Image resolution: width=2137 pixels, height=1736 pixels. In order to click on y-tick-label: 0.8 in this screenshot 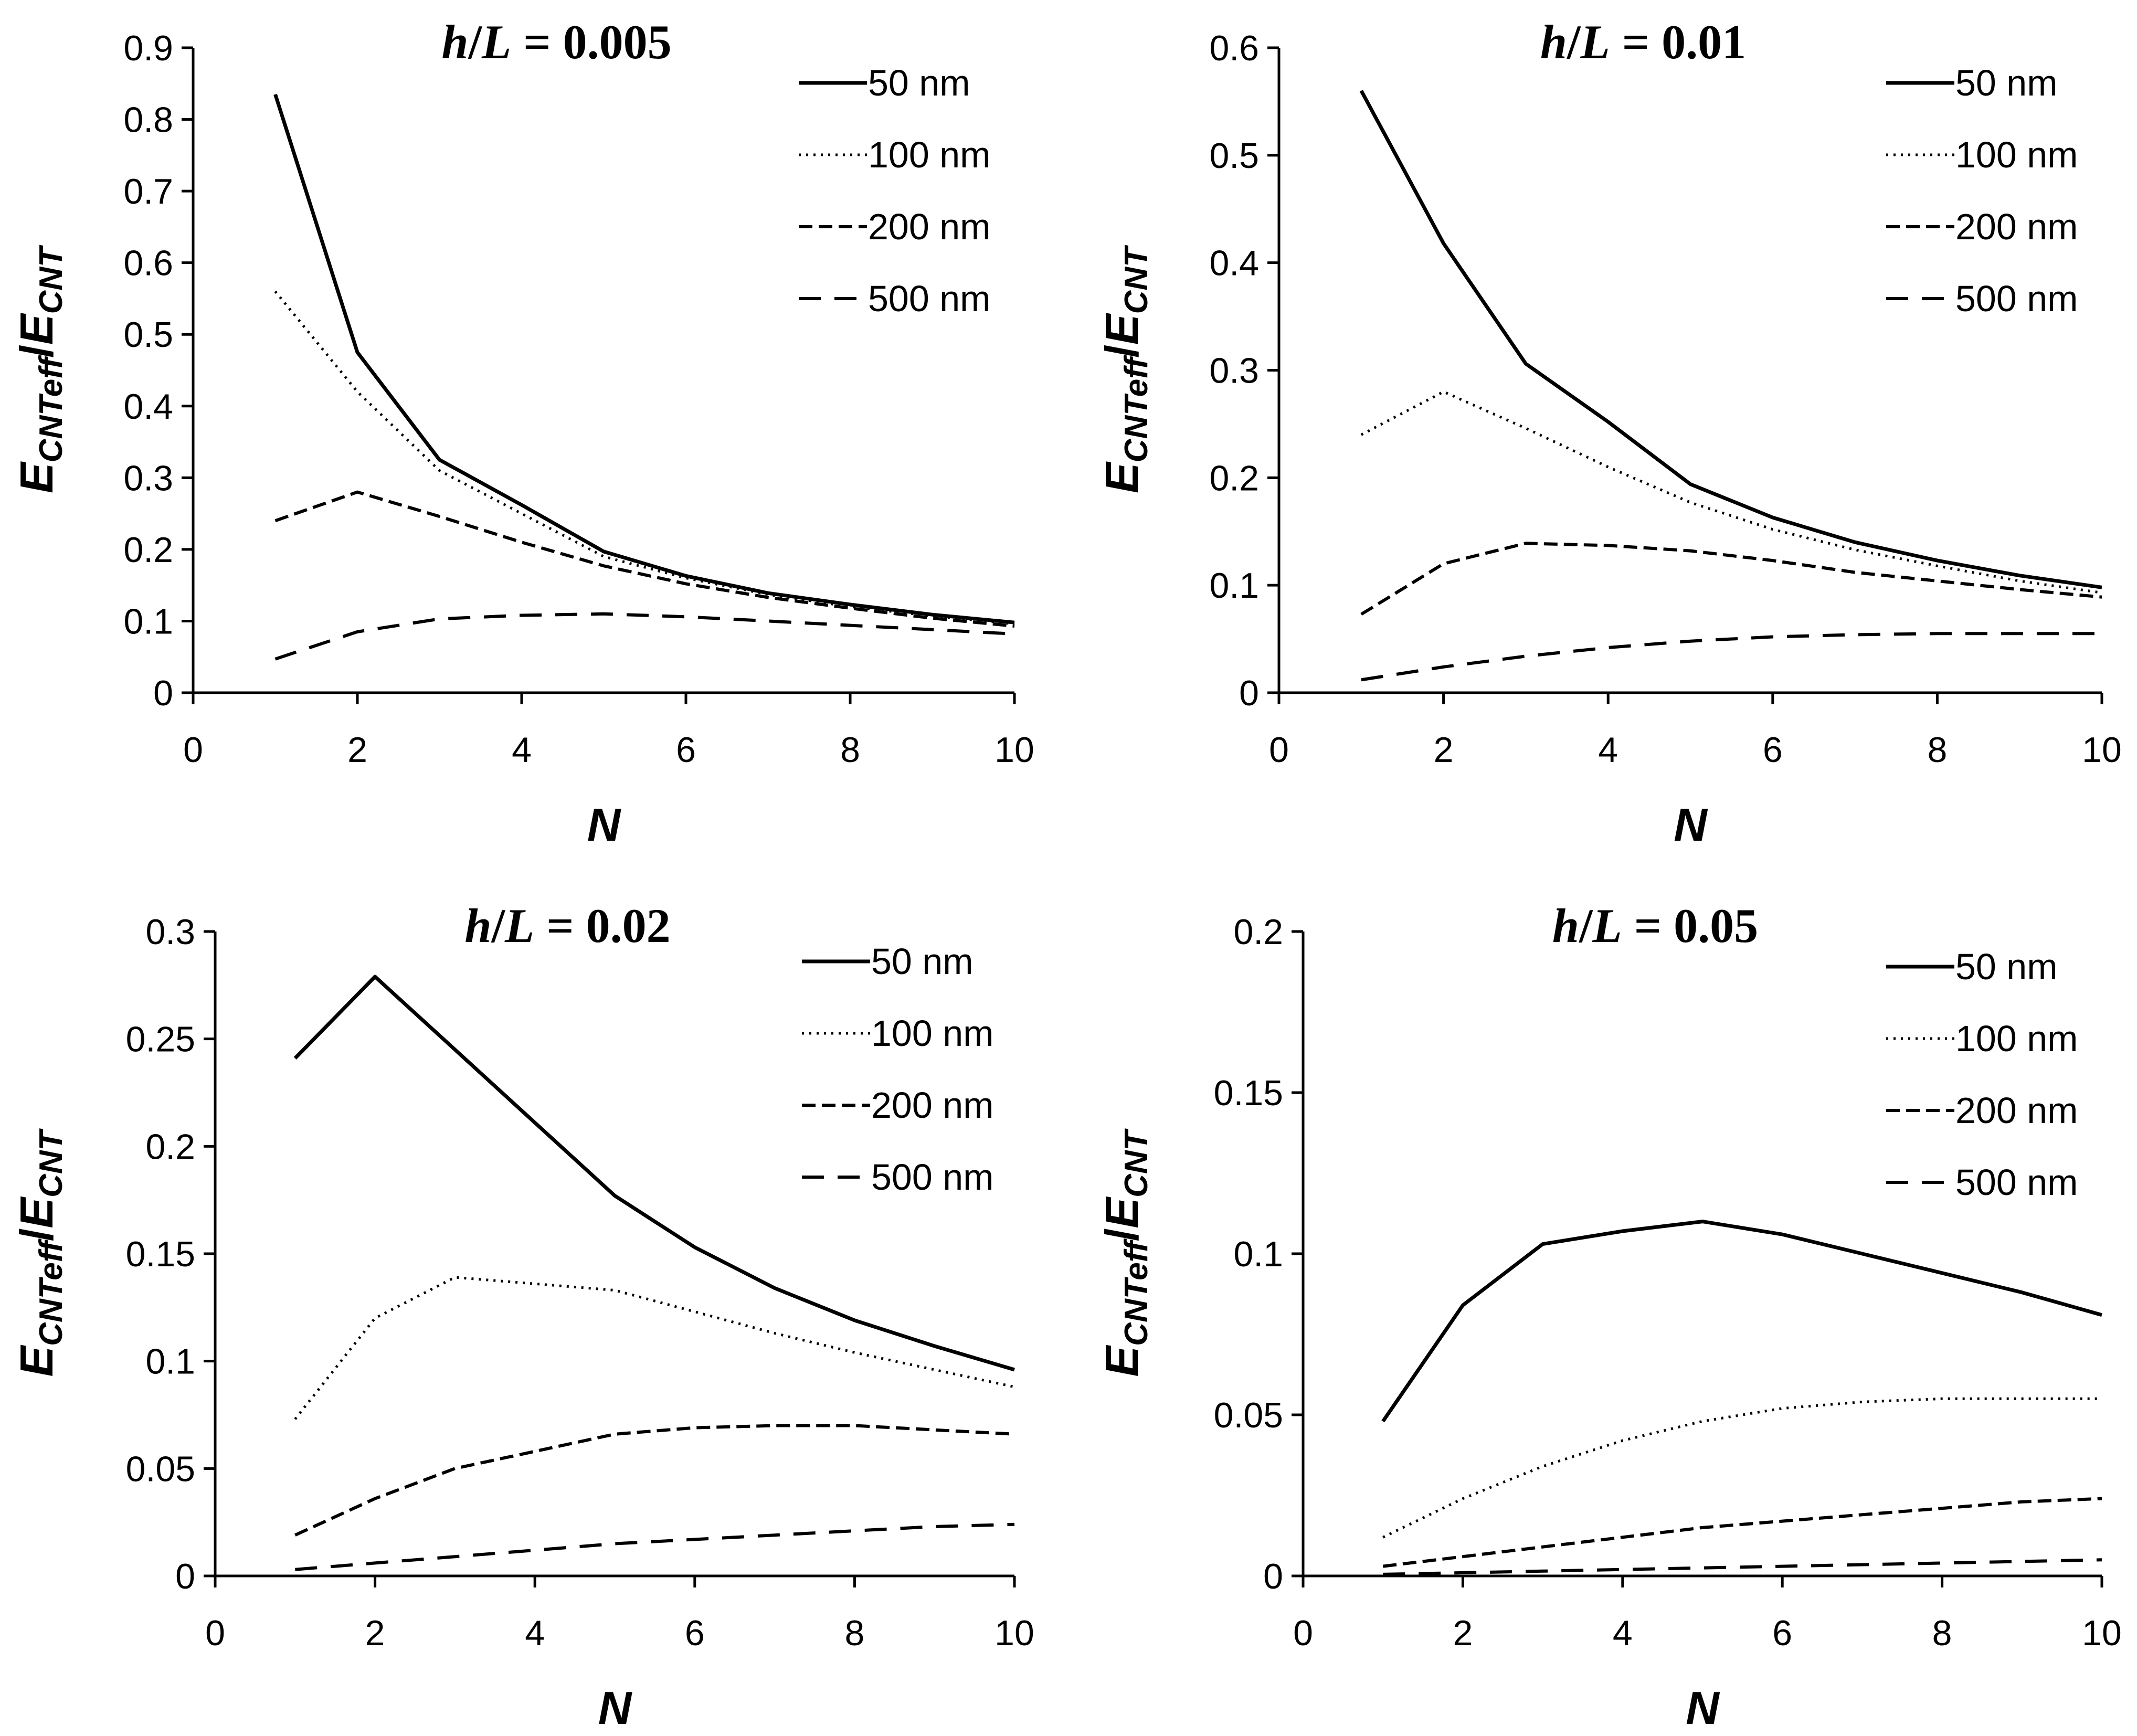, I will do `click(148, 120)`.